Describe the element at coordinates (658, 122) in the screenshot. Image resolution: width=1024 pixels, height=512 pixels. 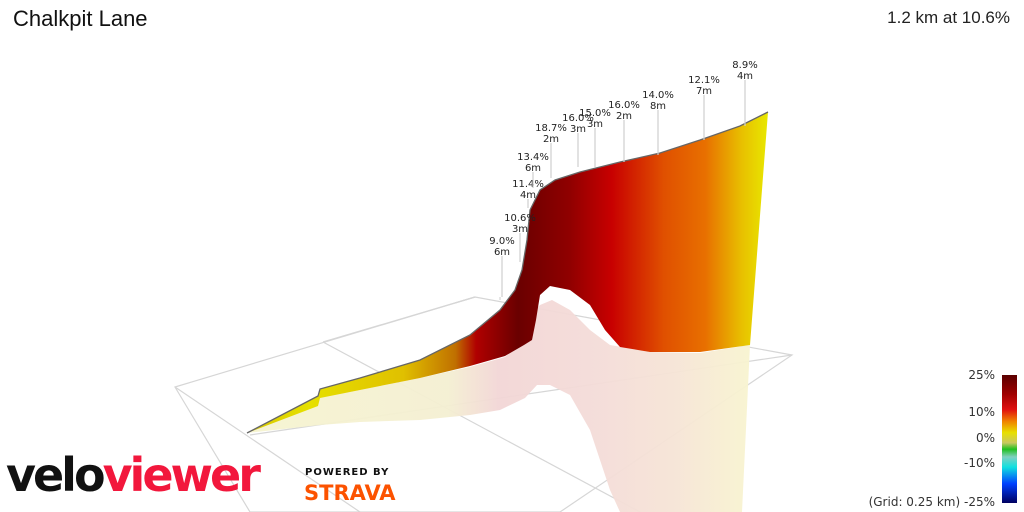
I see `gradient-annotation: 14.0%8m` at that location.